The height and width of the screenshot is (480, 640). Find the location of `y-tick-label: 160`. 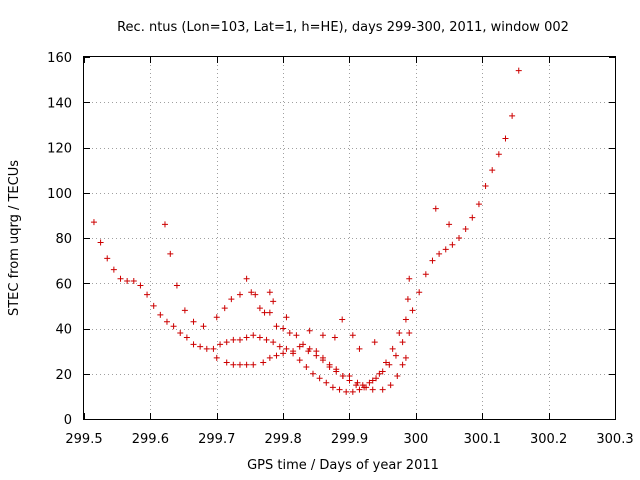

y-tick-label: 160 is located at coordinates (59, 58).